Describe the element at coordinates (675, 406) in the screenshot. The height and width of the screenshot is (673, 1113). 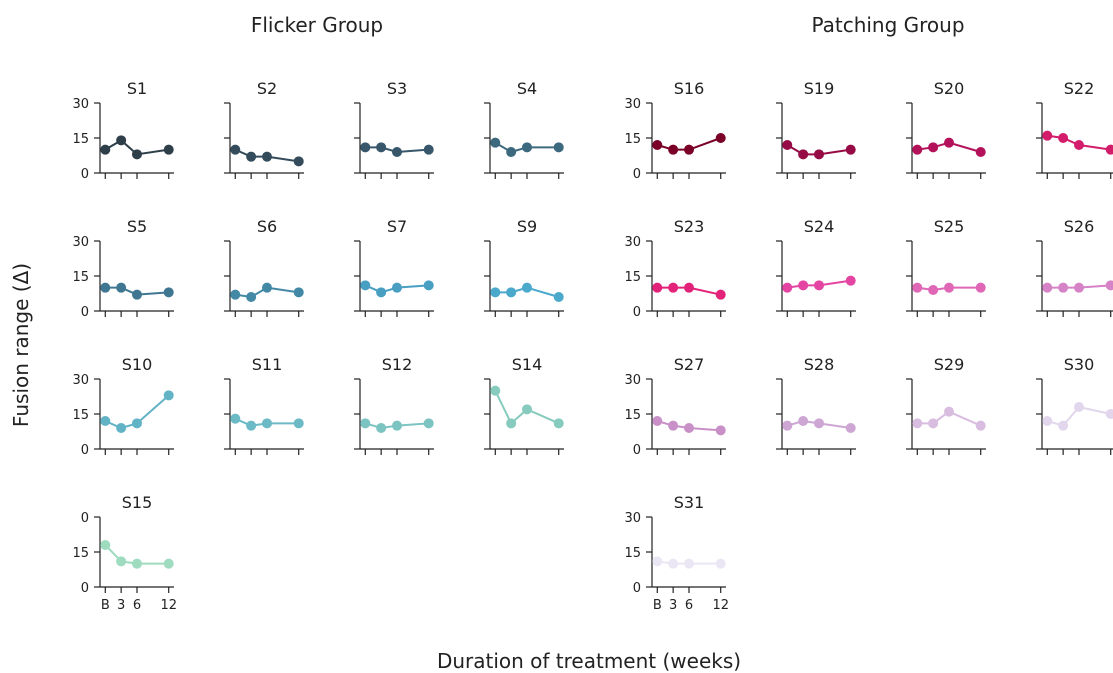
I see `panel-s27: S27 0 15 30` at that location.